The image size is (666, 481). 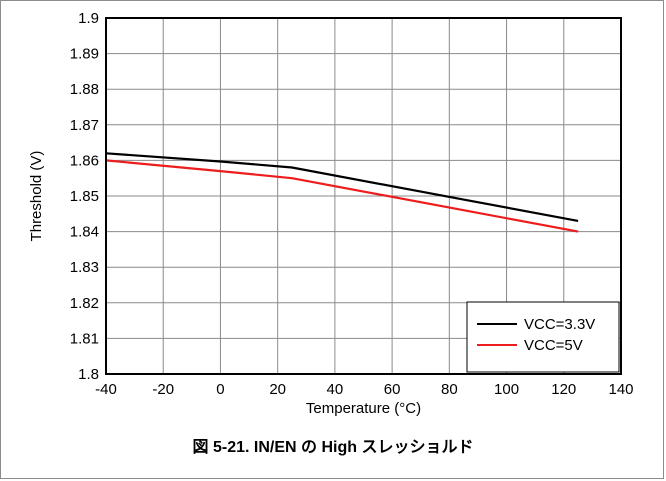 What do you see at coordinates (163, 389) in the screenshot?
I see `x-tick-label: -20` at bounding box center [163, 389].